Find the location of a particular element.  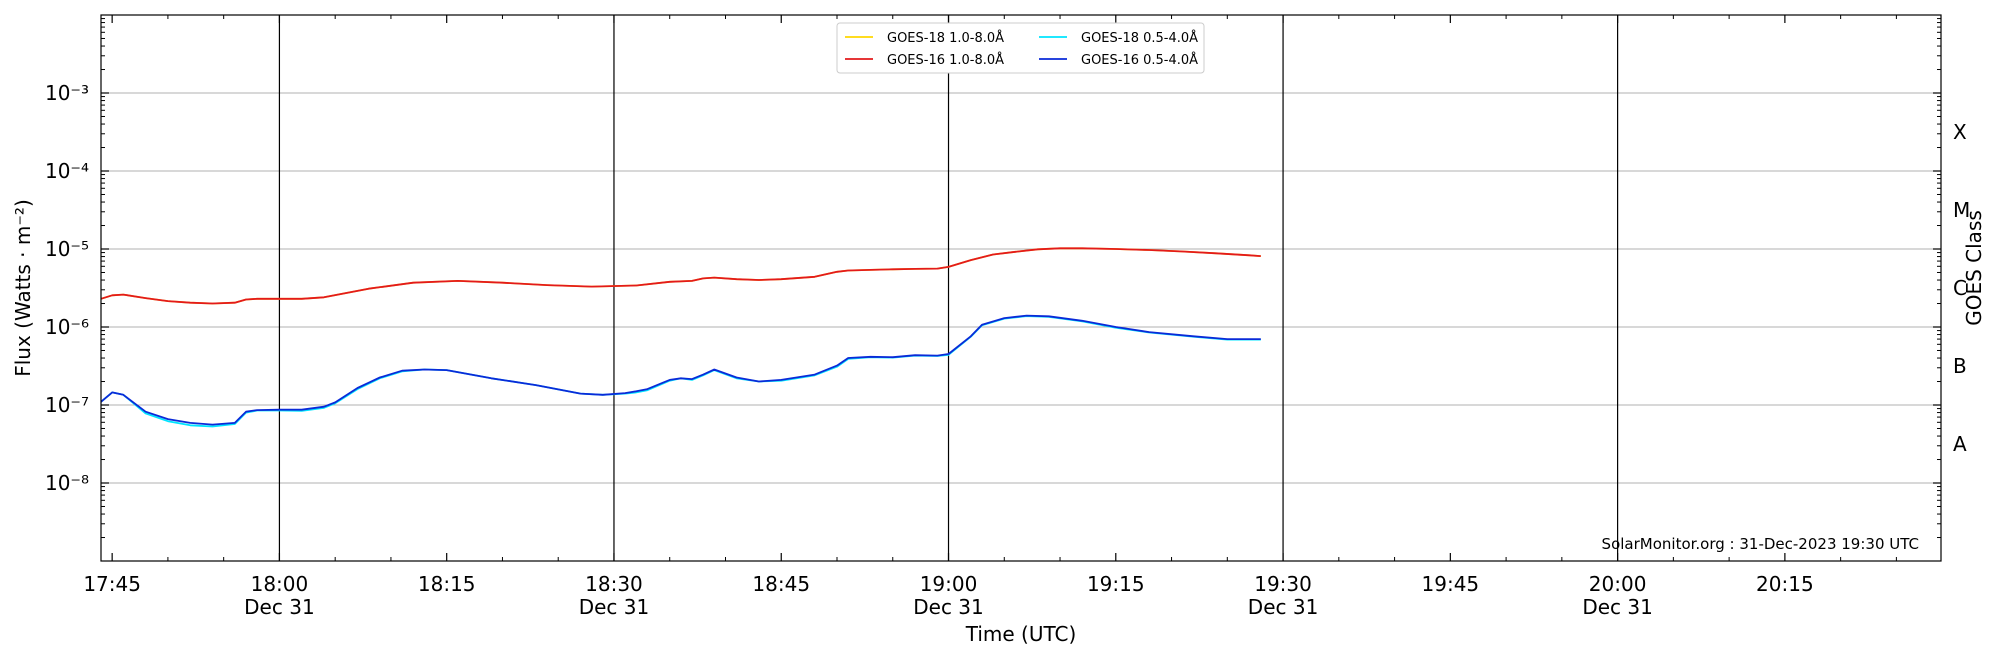

goes-class-label-m: M is located at coordinates (1961, 210).